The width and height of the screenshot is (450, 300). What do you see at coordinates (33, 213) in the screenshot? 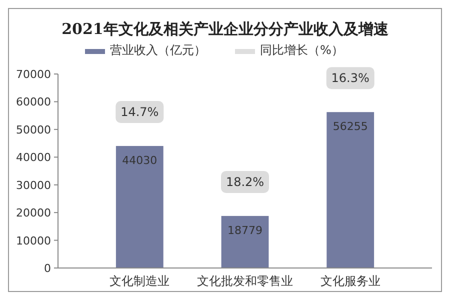
I see `y-tick-label: 20000` at bounding box center [33, 213].